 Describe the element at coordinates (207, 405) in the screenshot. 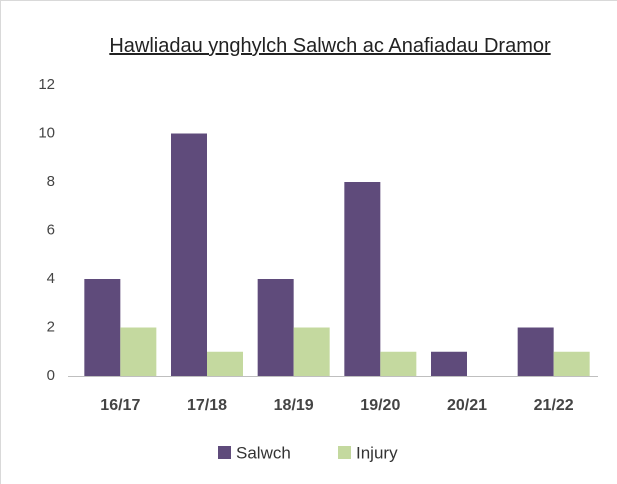

I see `x-tick-label: 17/18` at that location.